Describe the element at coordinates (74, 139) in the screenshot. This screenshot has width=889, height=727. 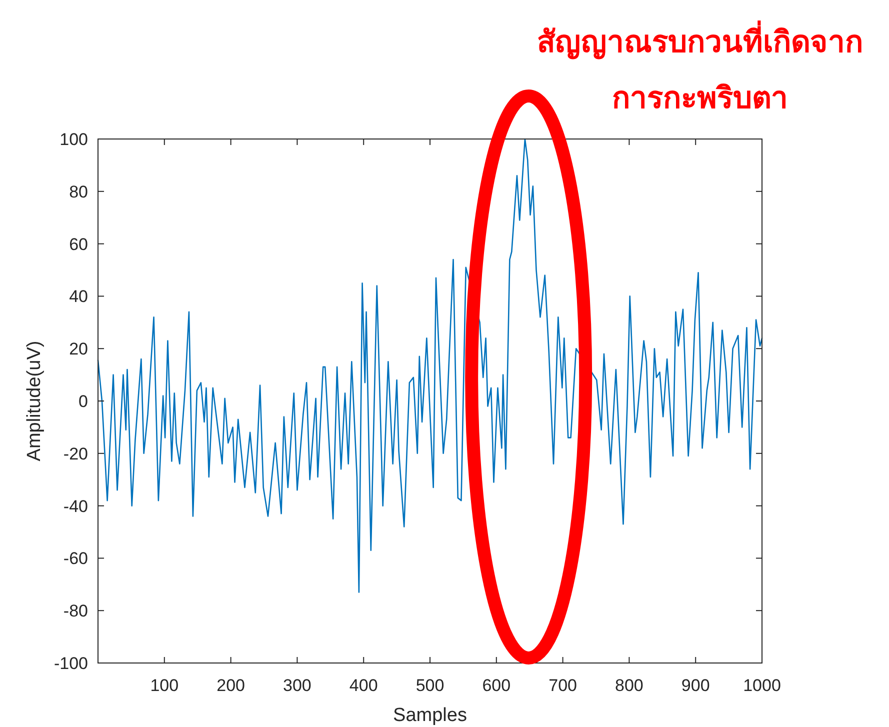
I see `y-tick-label: 100` at that location.